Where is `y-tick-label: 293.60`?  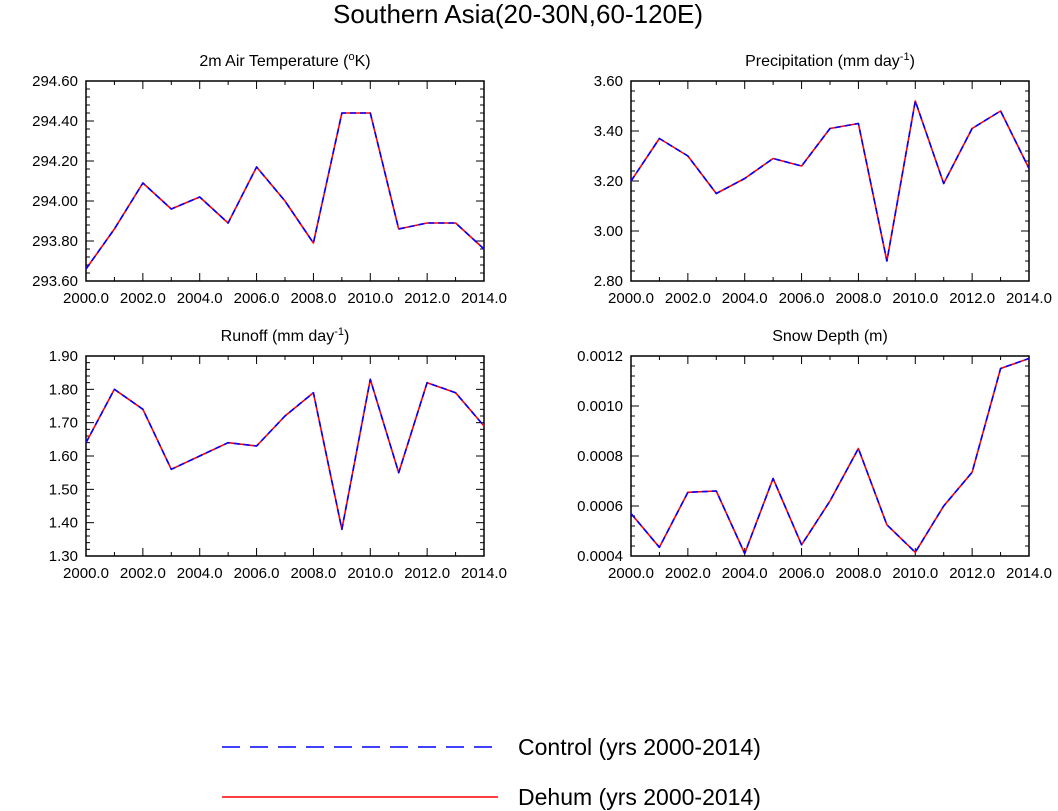 y-tick-label: 293.60 is located at coordinates (55, 281).